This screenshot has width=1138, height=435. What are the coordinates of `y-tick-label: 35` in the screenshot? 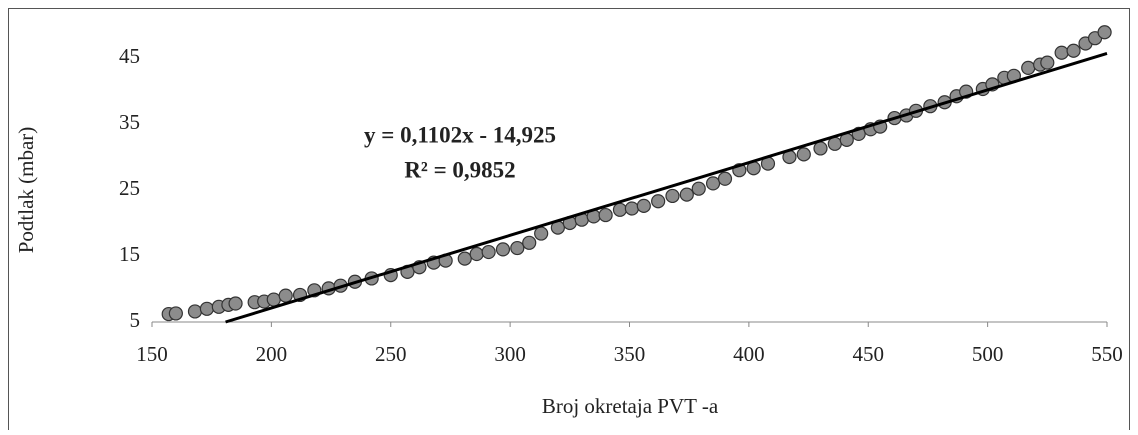 It's located at (129, 122).